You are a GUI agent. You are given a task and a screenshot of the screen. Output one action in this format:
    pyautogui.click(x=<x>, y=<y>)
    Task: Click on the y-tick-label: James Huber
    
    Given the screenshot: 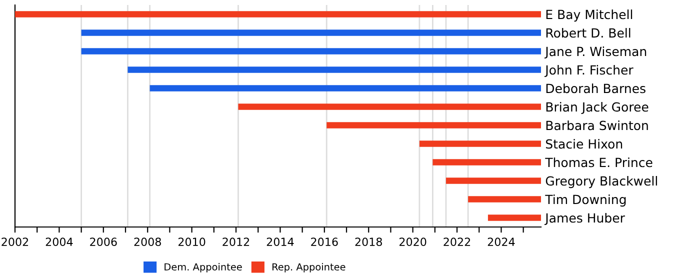 What is the action you would take?
    pyautogui.click(x=584, y=219)
    